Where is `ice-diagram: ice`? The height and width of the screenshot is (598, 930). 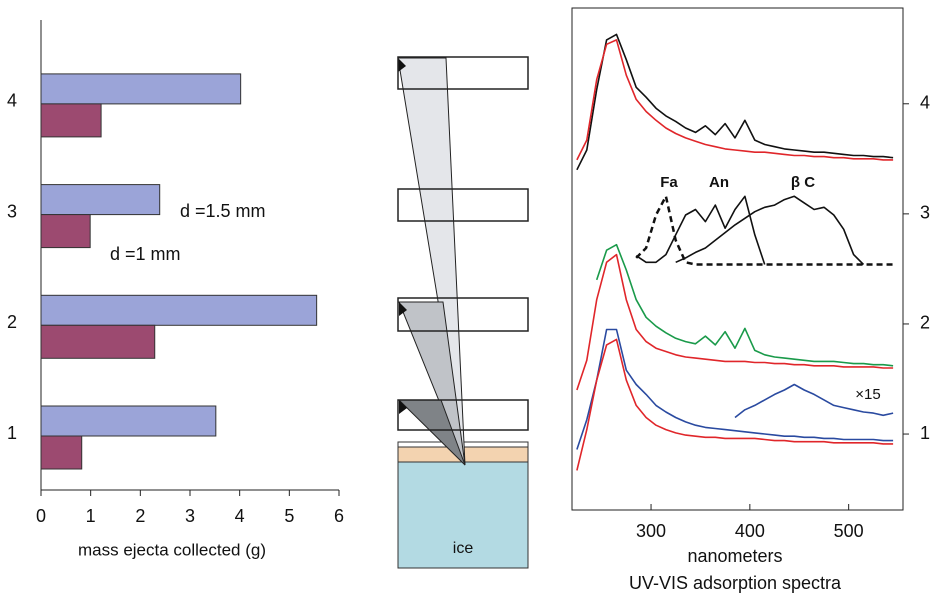 ice-diagram: ice is located at coordinates (463, 312).